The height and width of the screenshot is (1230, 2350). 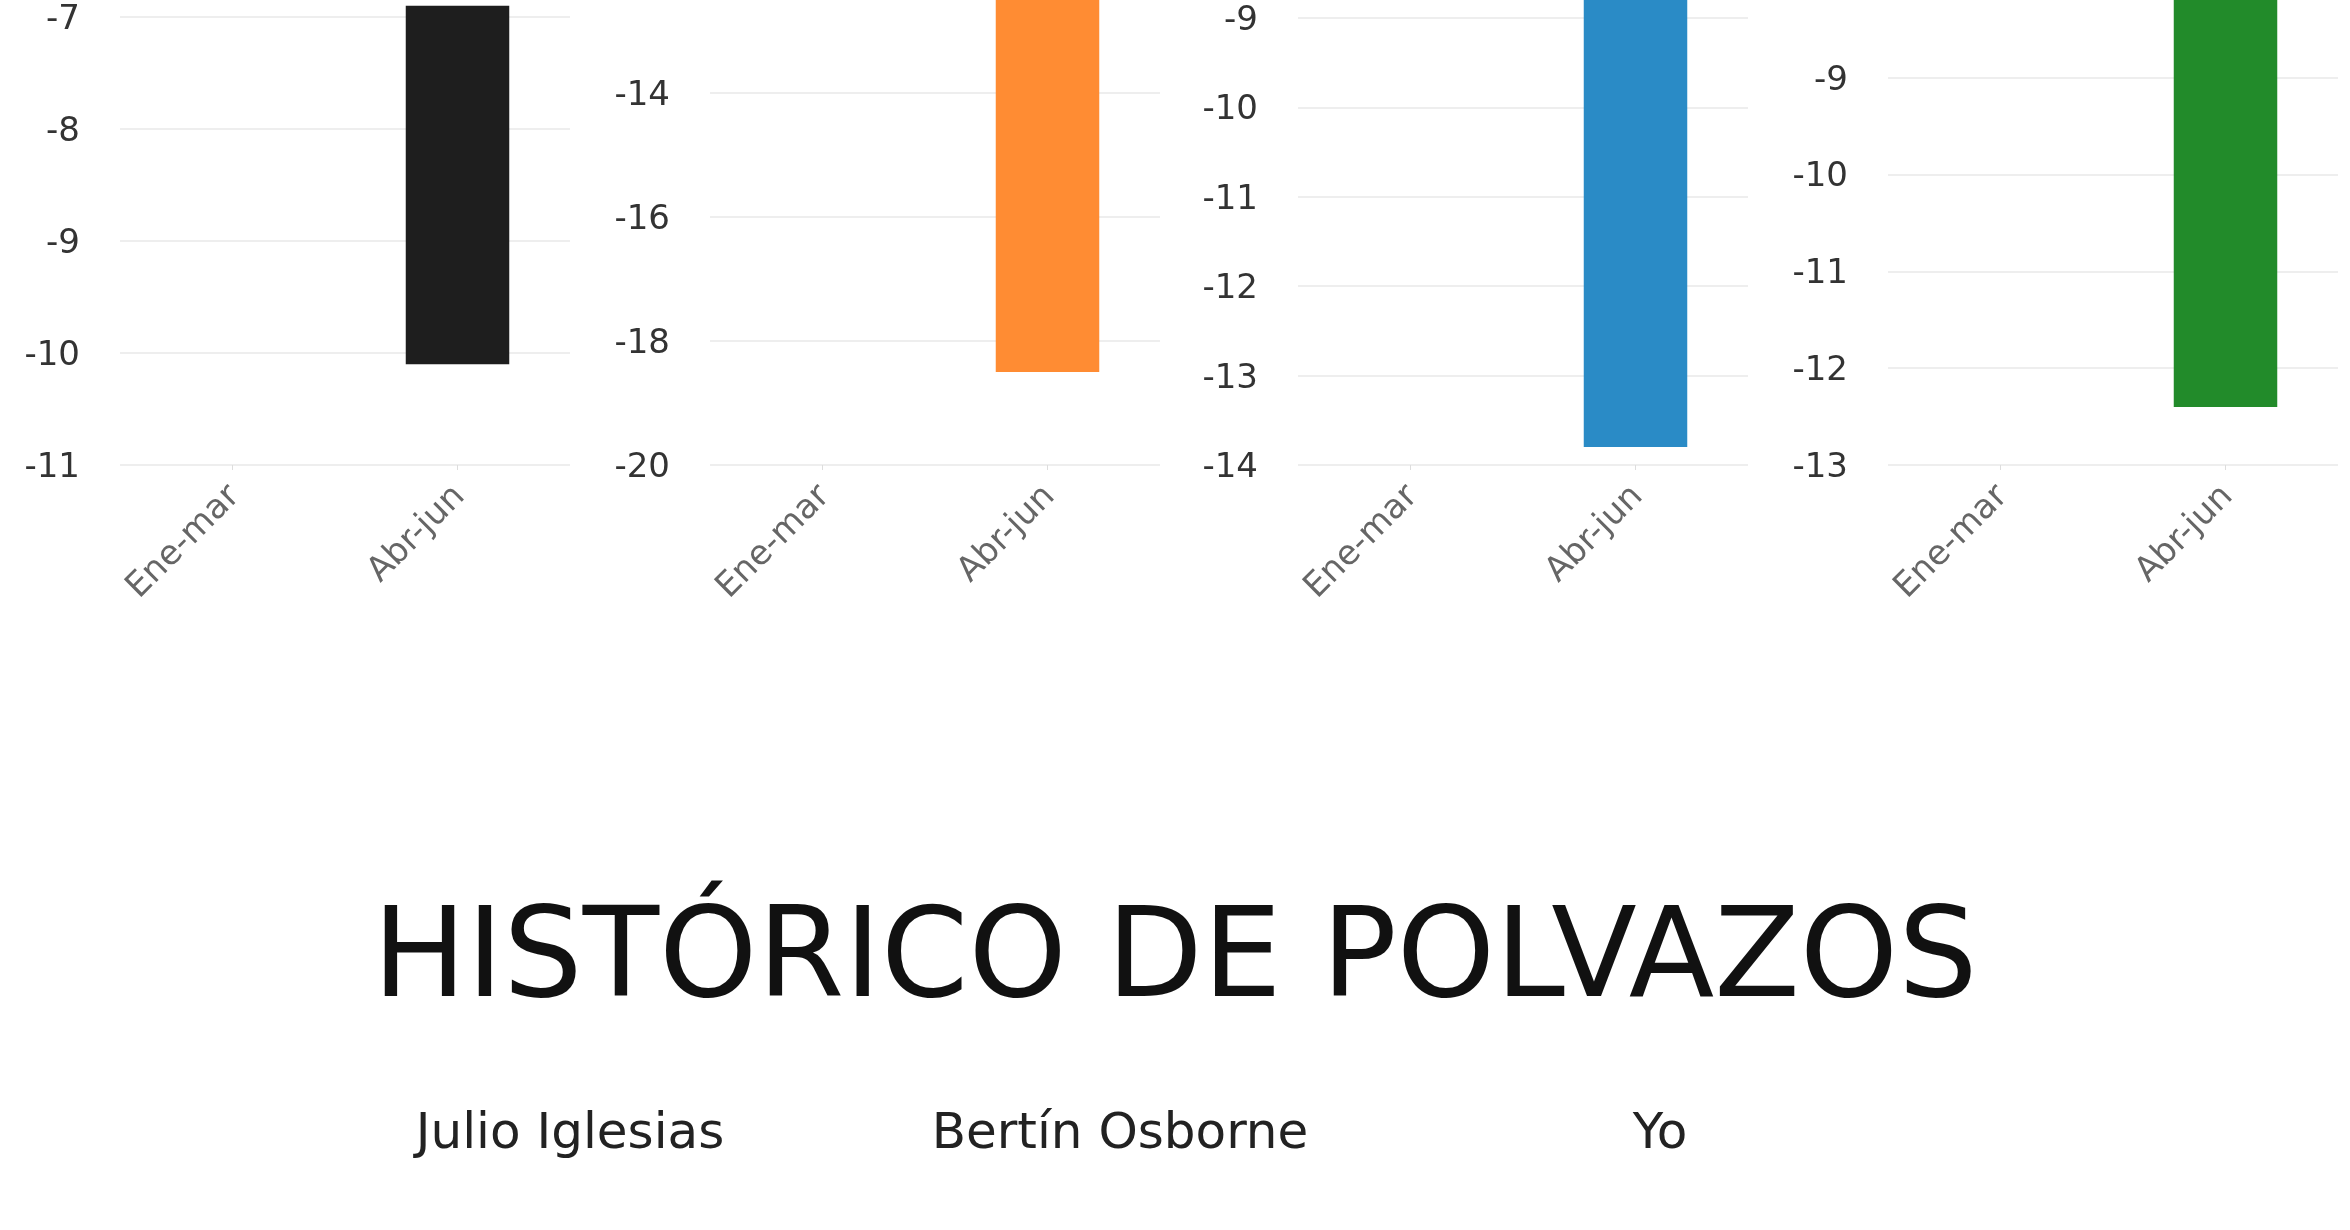 I want to click on y-tick-label: -16, so click(x=642, y=217).